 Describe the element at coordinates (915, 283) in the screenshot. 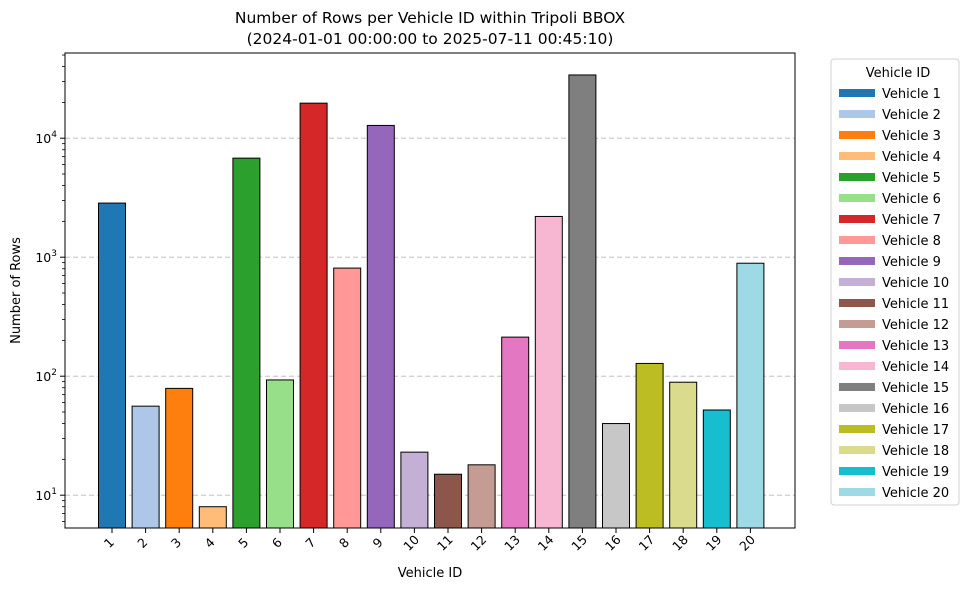

I see `legend-entry: Vehicle 10` at that location.